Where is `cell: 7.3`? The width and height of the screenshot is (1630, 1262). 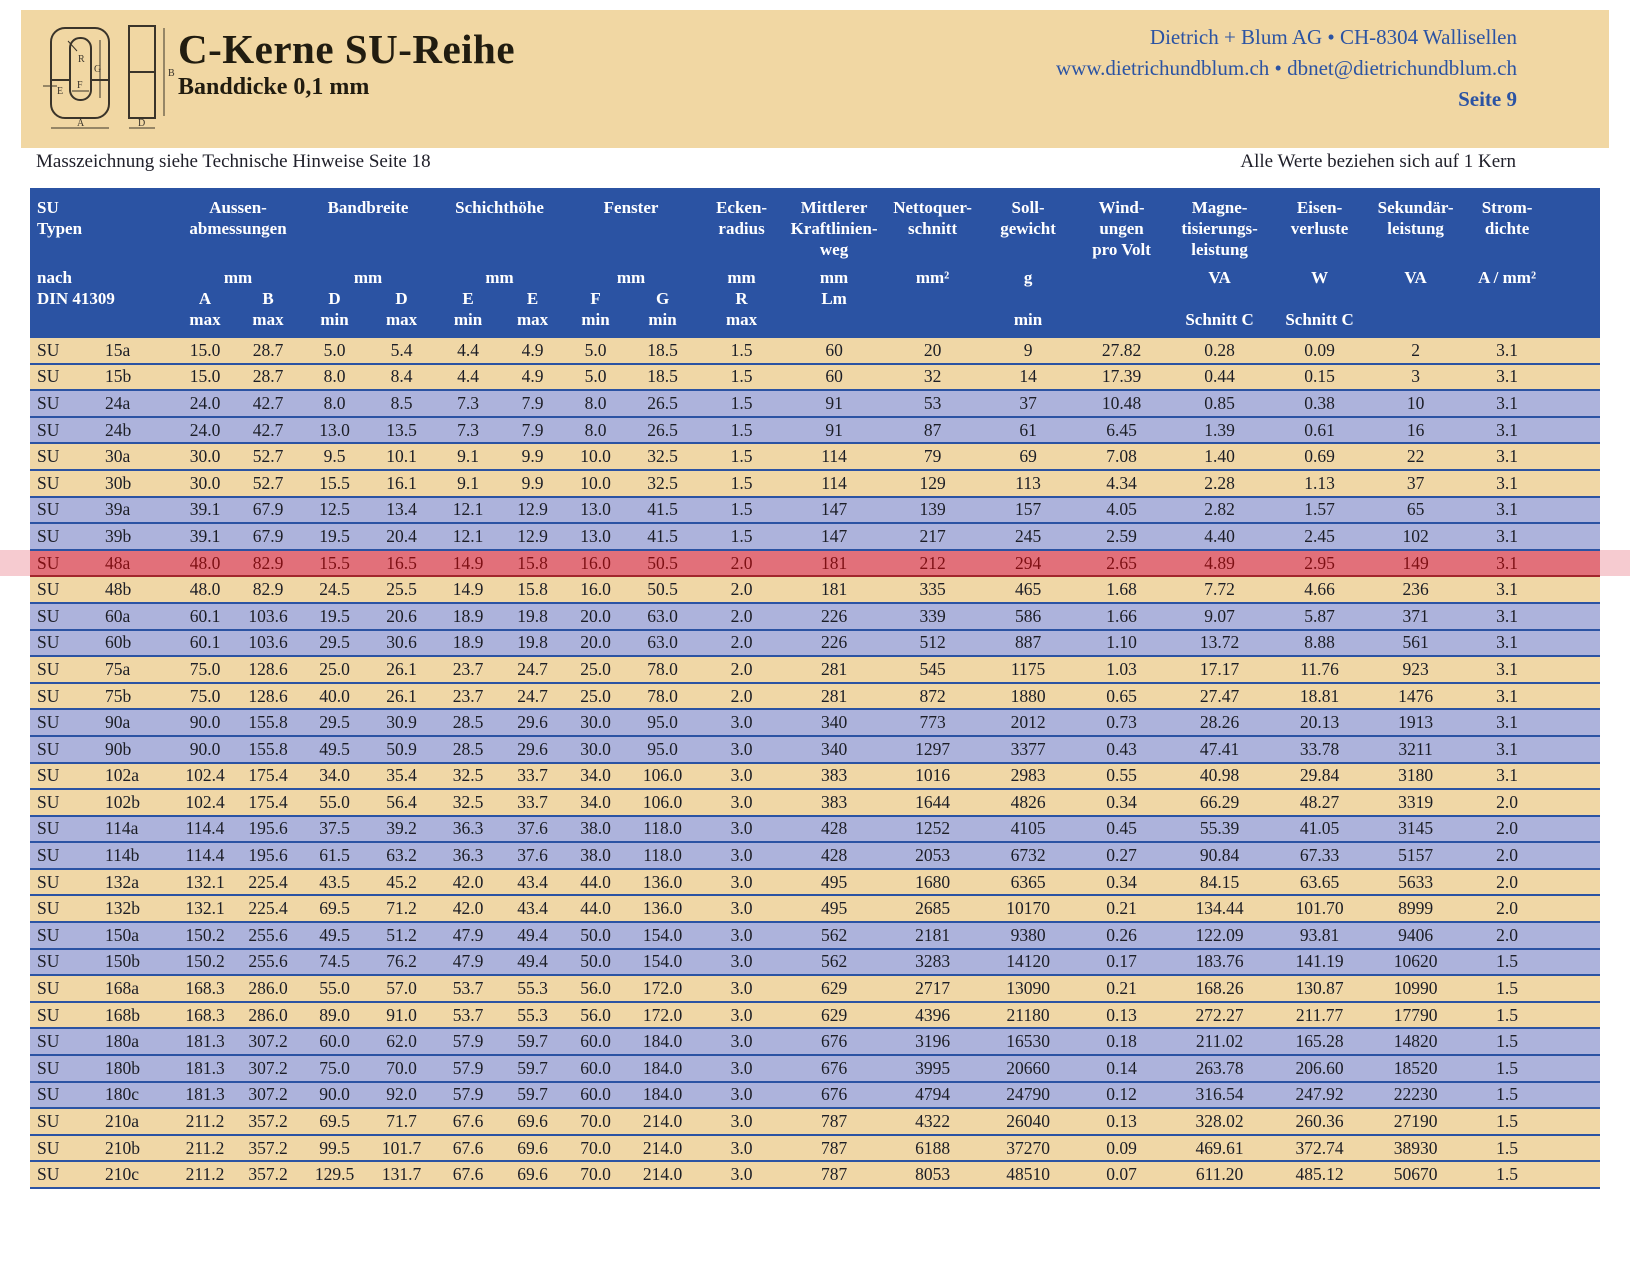
cell: 7.3 is located at coordinates (468, 430).